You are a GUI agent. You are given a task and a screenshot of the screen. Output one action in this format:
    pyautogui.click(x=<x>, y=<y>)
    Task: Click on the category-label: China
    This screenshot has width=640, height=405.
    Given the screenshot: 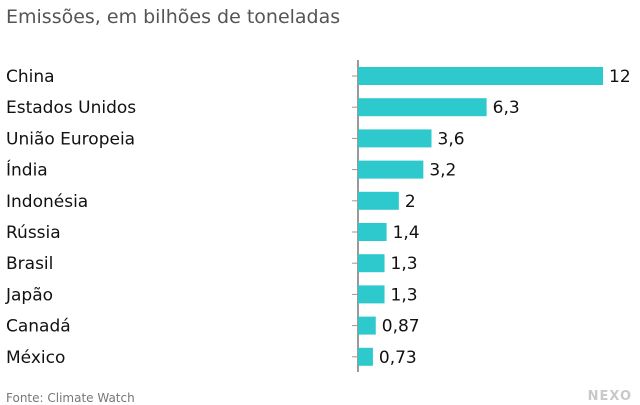 What is the action you would take?
    pyautogui.click(x=30, y=77)
    